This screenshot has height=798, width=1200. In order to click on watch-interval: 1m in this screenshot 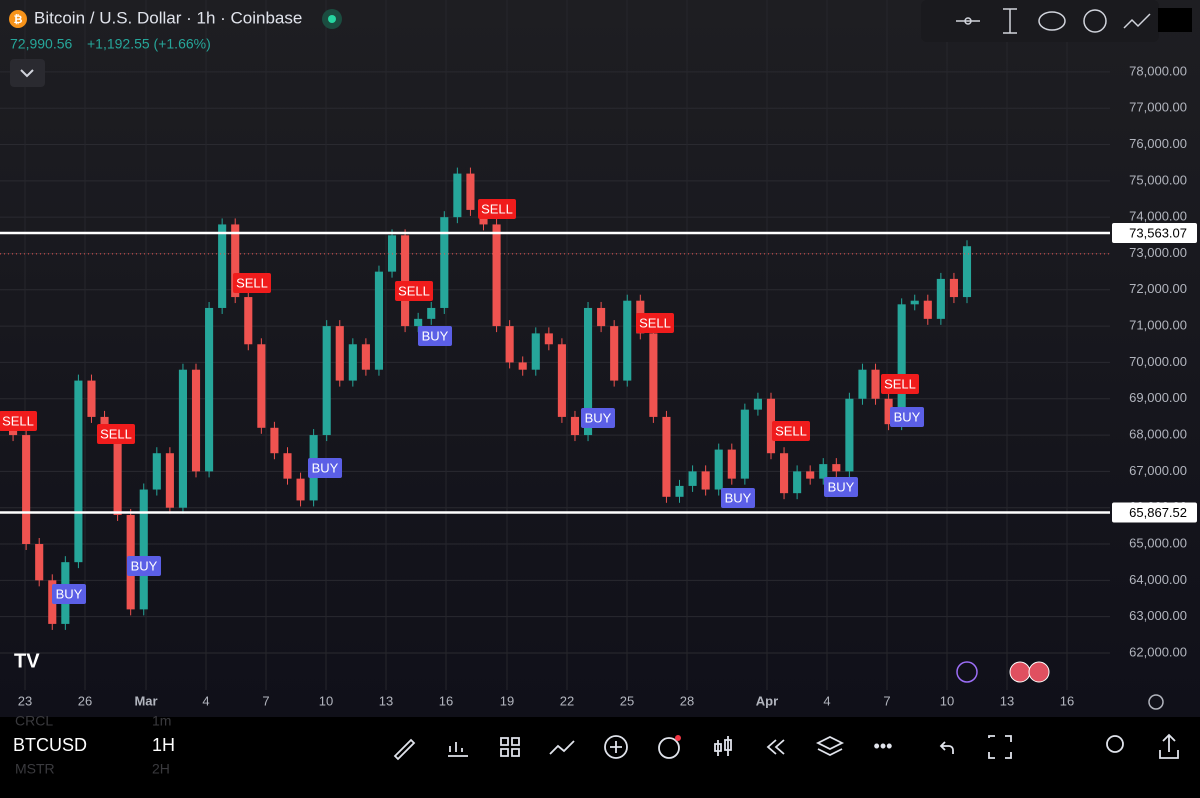, I will do `click(161, 721)`.